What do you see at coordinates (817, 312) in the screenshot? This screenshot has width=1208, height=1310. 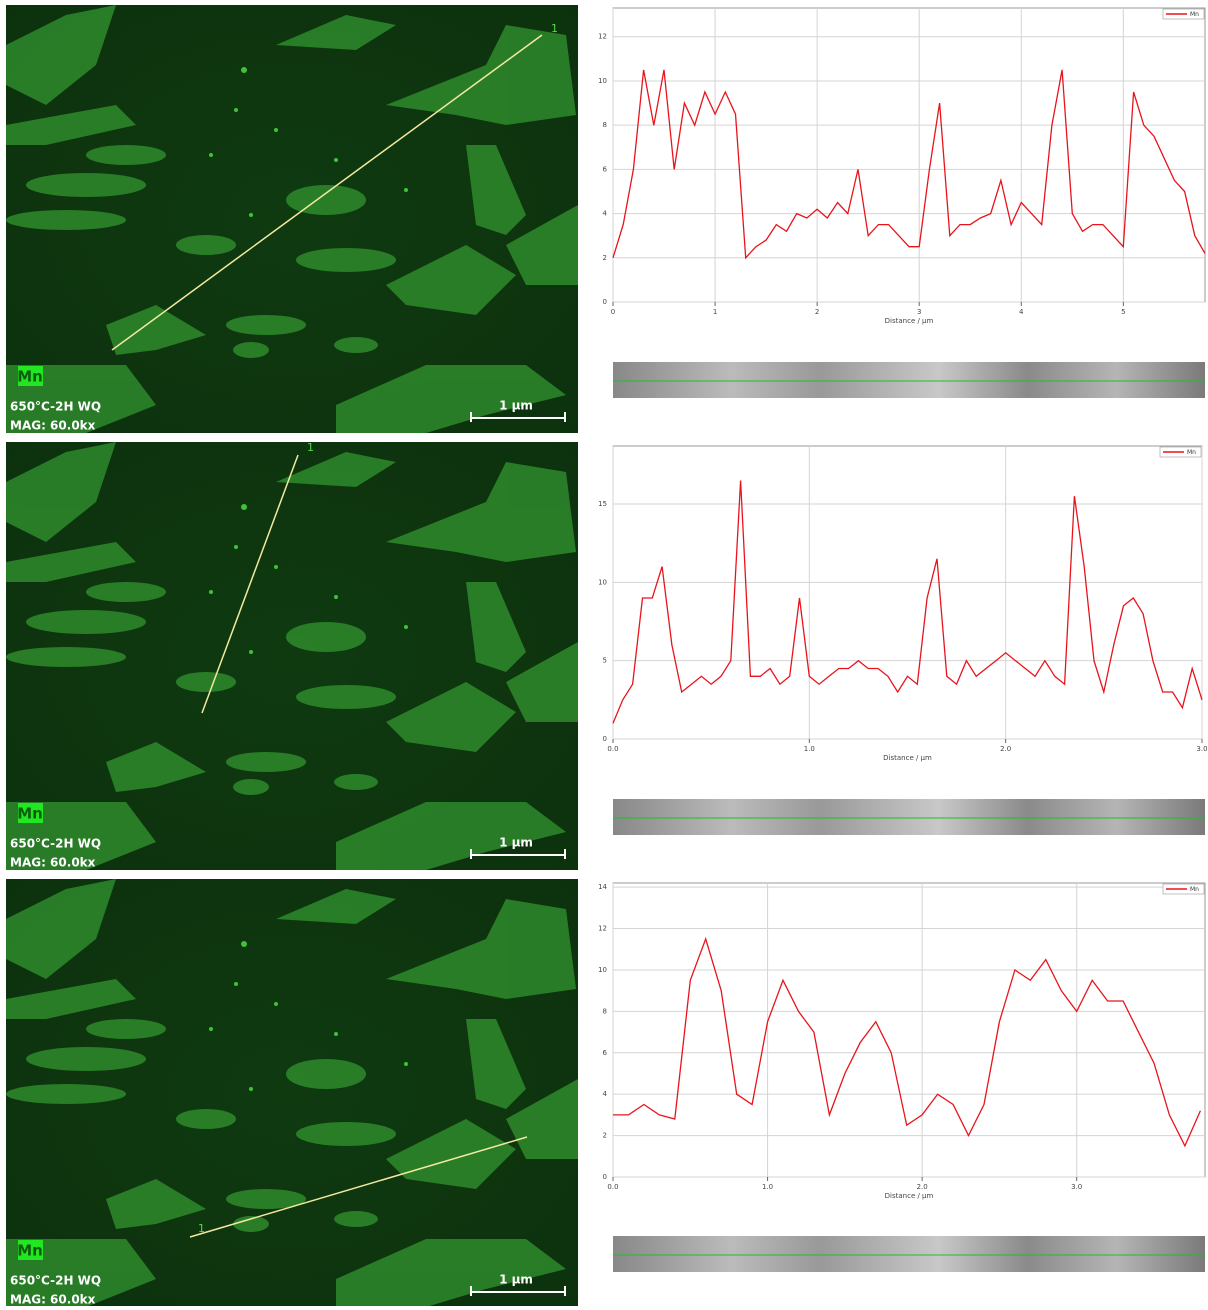 I see `x-tick-label: 2` at bounding box center [817, 312].